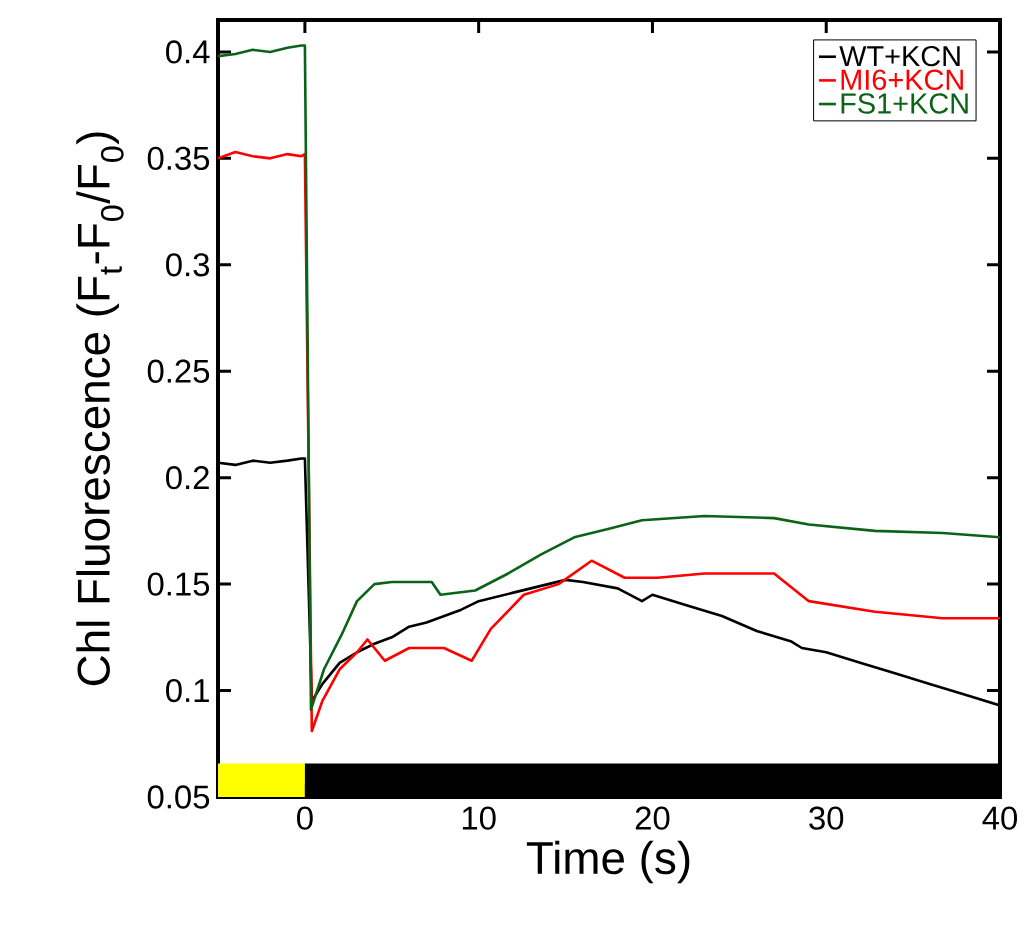 The height and width of the screenshot is (938, 1030). Describe the element at coordinates (188, 52) in the screenshot. I see `y-tick-label: 0.4` at that location.